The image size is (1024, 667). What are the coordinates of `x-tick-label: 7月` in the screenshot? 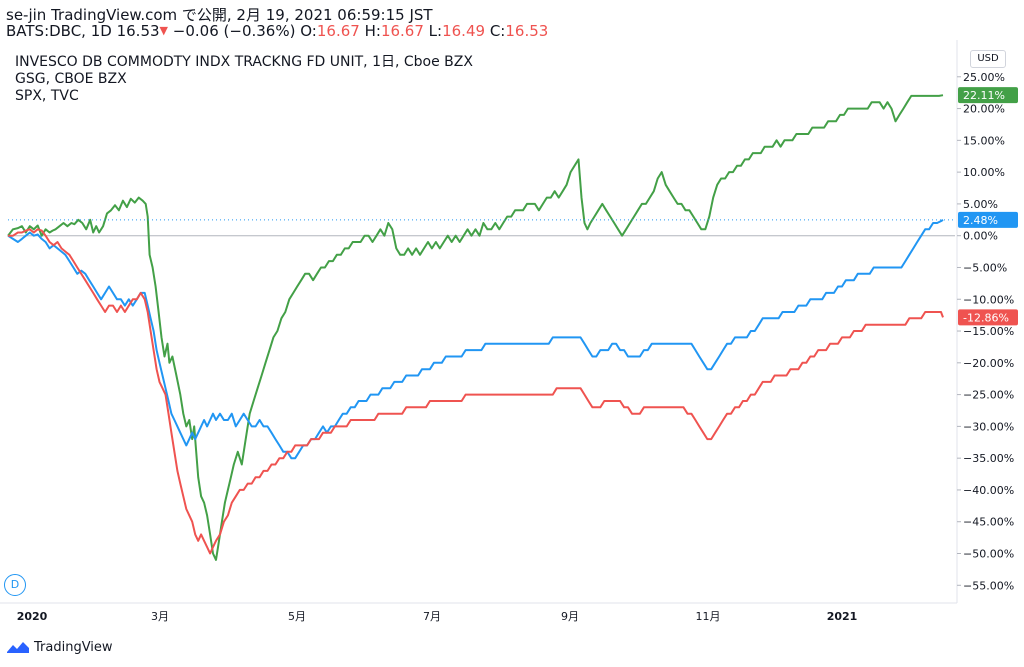 It's located at (432, 616).